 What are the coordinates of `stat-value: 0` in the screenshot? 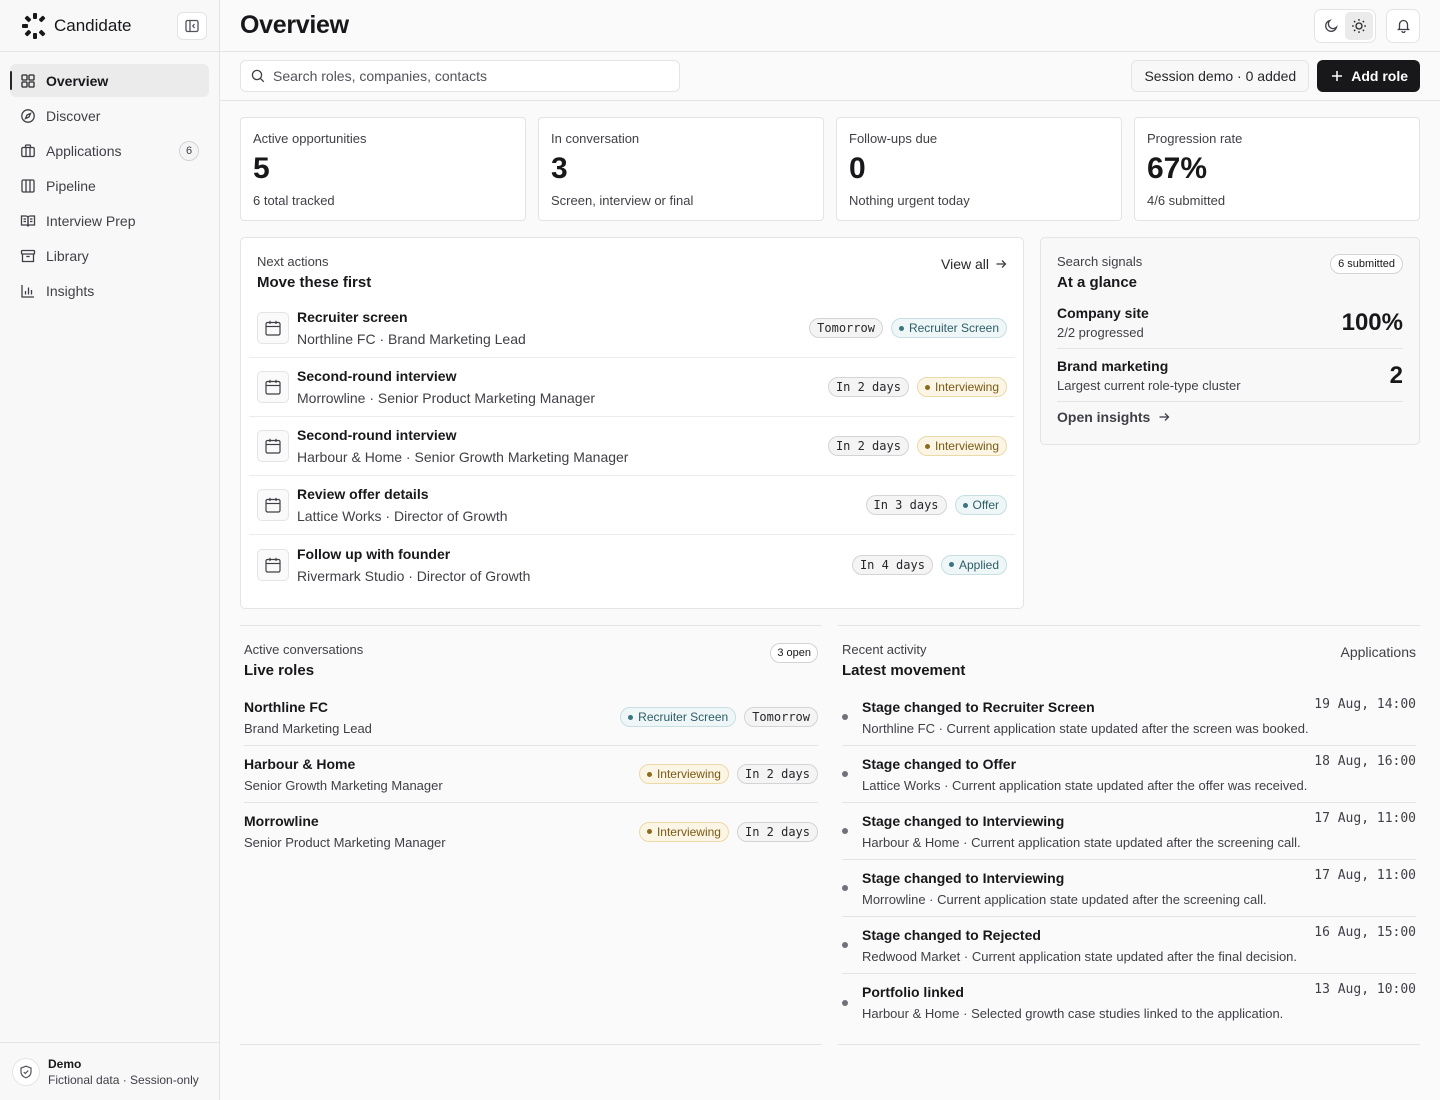 It's located at (857, 168).